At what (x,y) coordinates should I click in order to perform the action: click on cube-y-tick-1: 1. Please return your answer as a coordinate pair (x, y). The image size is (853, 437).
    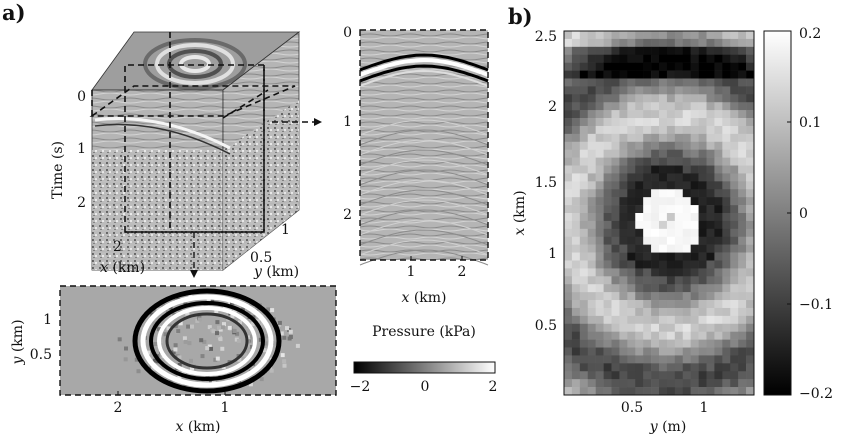
    Looking at the image, I should click on (285, 230).